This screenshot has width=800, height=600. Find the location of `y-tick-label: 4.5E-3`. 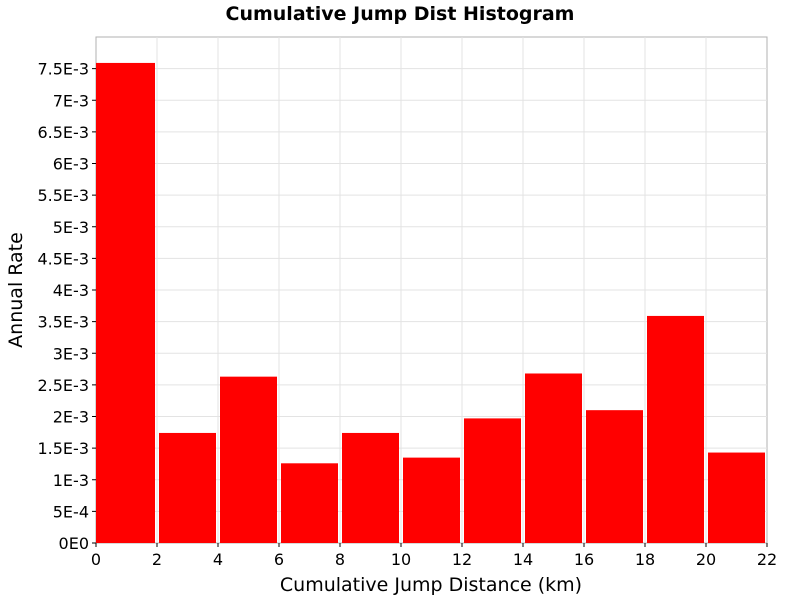

y-tick-label: 4.5E-3 is located at coordinates (63, 258).